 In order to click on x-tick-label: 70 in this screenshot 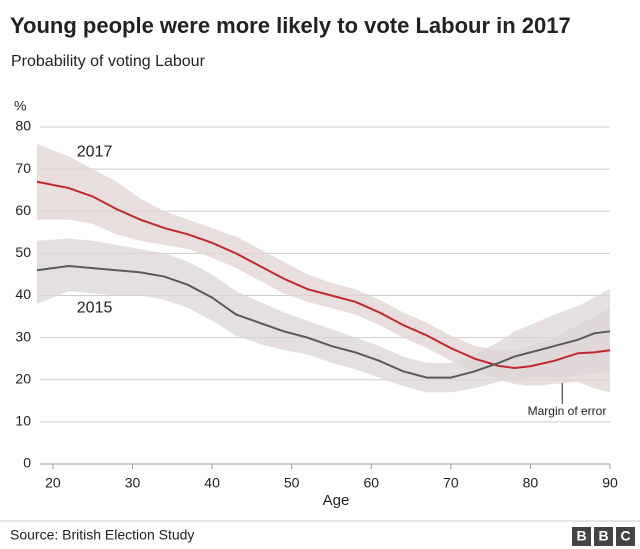, I will do `click(451, 483)`.